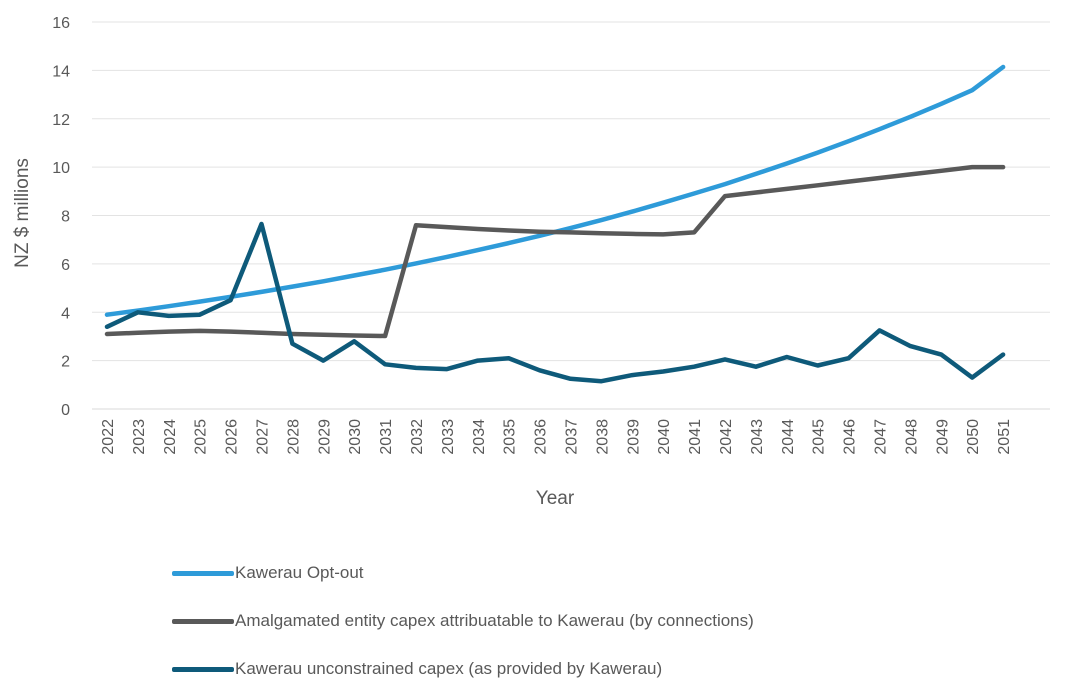  I want to click on y-axis-ticks: 0 2 4 6 8 10 12 14 16, so click(61, 217).